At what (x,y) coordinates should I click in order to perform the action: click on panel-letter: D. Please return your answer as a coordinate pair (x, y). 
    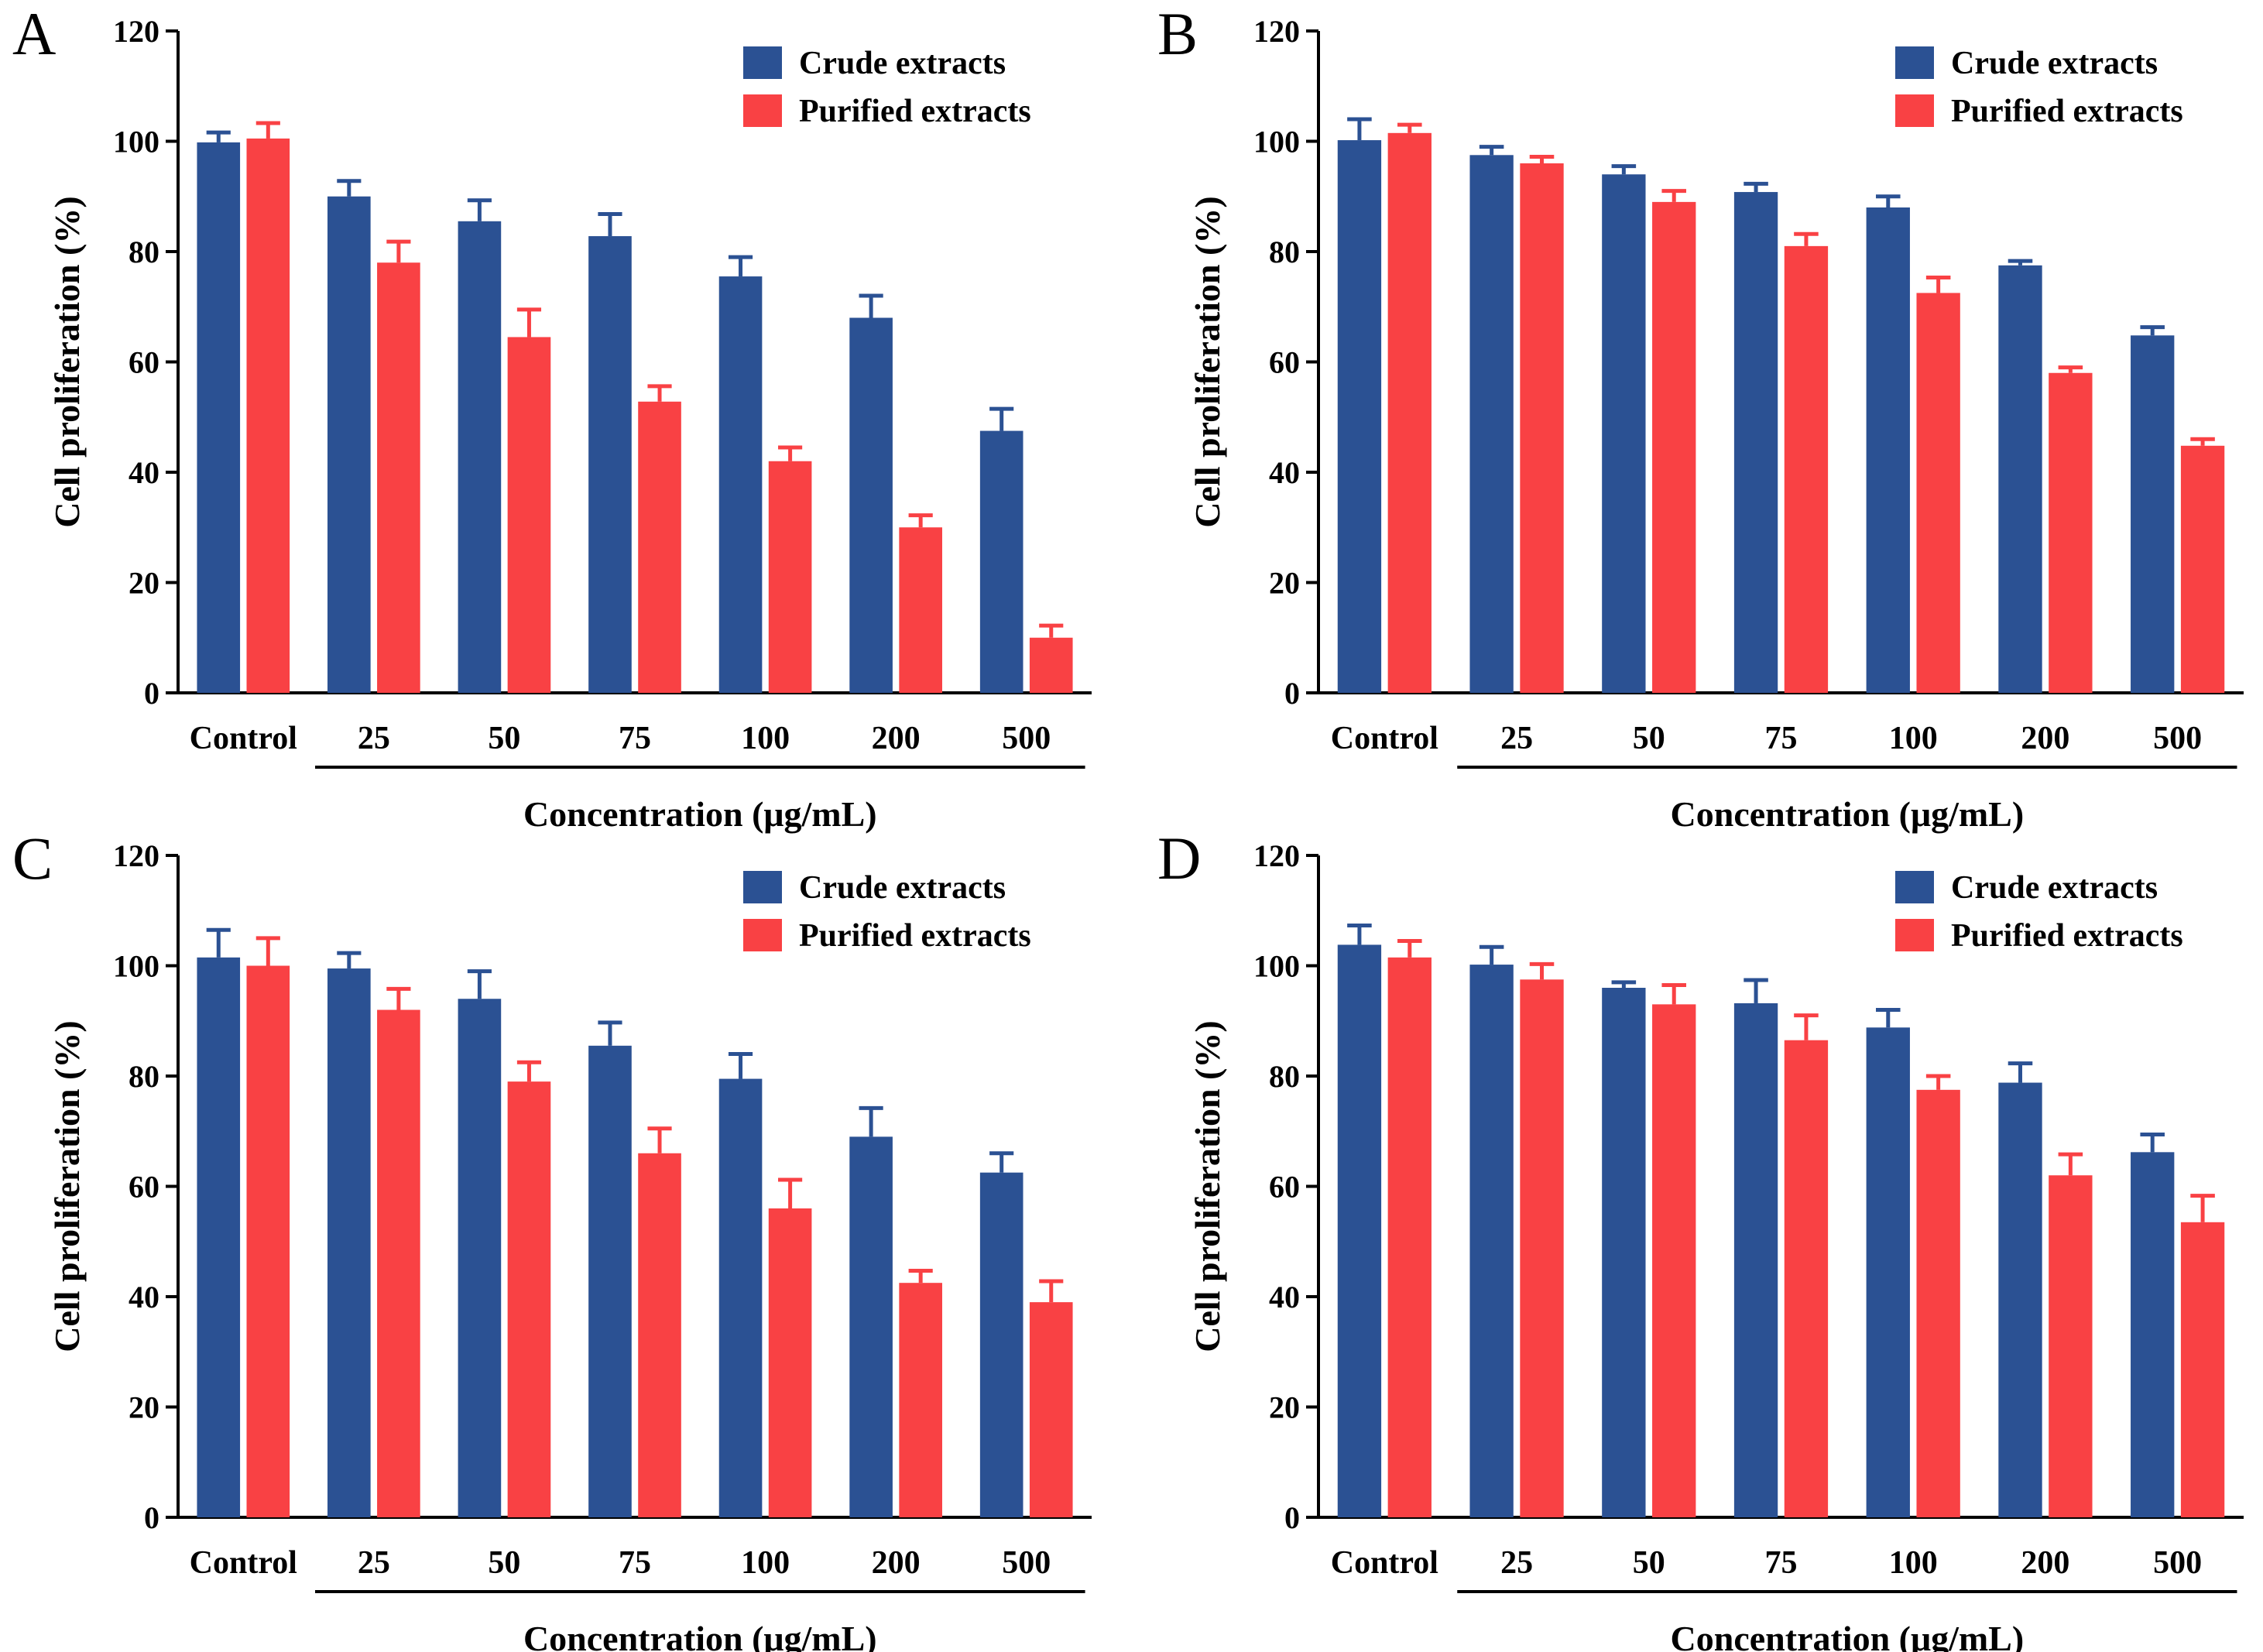
    Looking at the image, I should click on (1179, 858).